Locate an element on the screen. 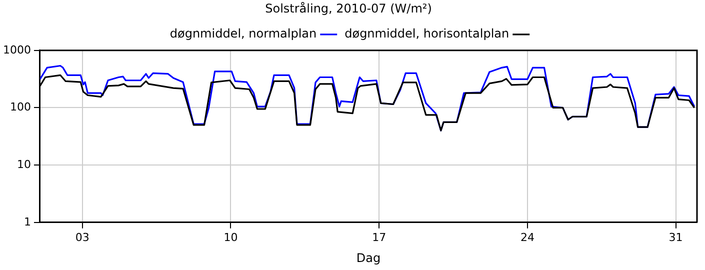 The width and height of the screenshot is (705, 270). y-tick-label: 100 is located at coordinates (20, 107).